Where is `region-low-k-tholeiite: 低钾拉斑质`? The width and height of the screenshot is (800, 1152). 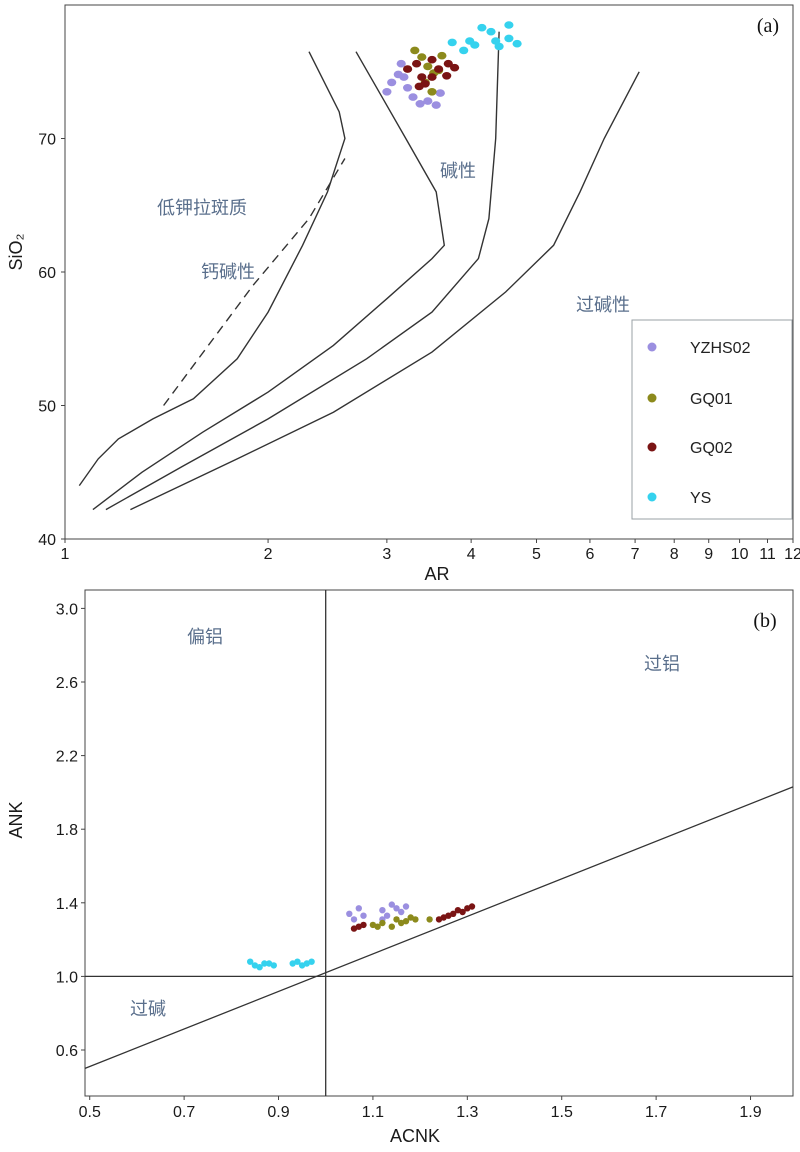
region-low-k-tholeiite: 低钾拉斑质 is located at coordinates (202, 208).